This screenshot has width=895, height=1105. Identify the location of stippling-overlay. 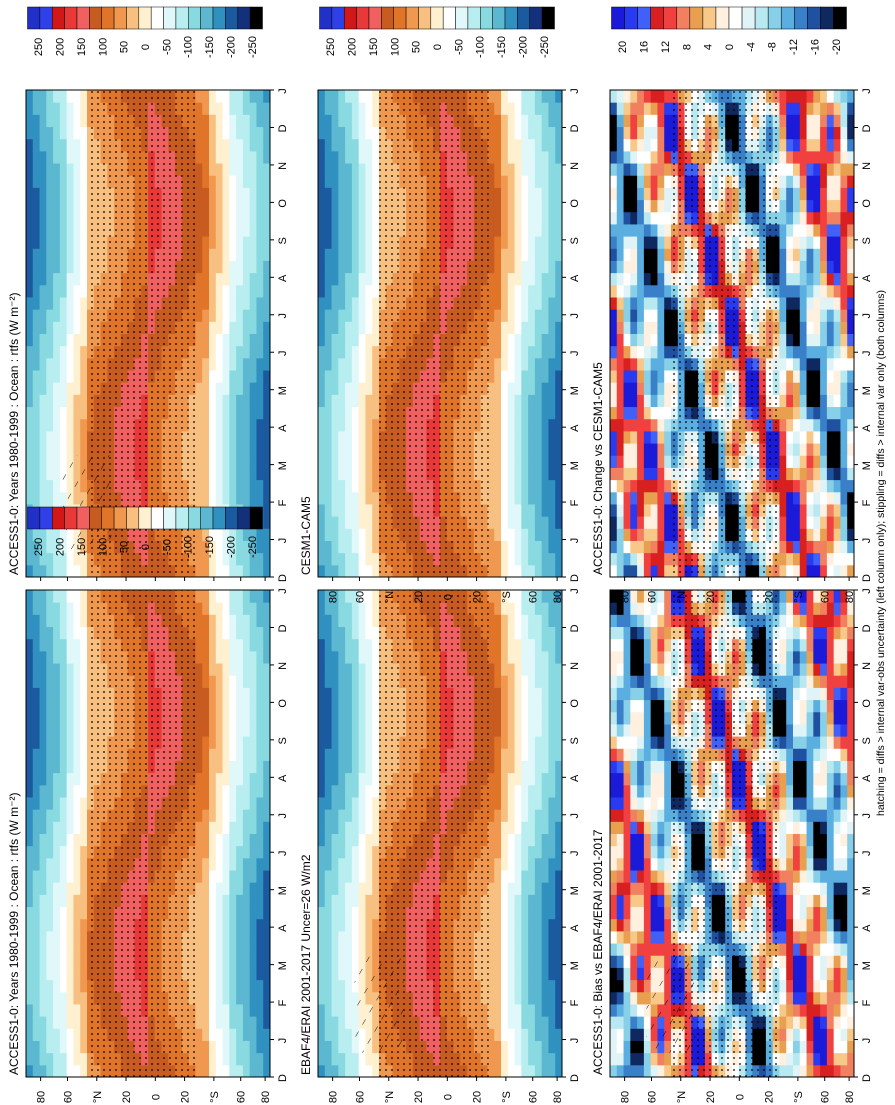
(142, 833).